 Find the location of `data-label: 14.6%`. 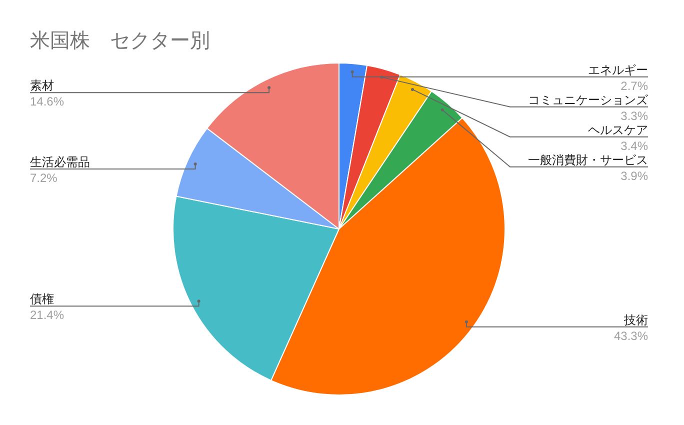

data-label: 14.6% is located at coordinates (47, 101).